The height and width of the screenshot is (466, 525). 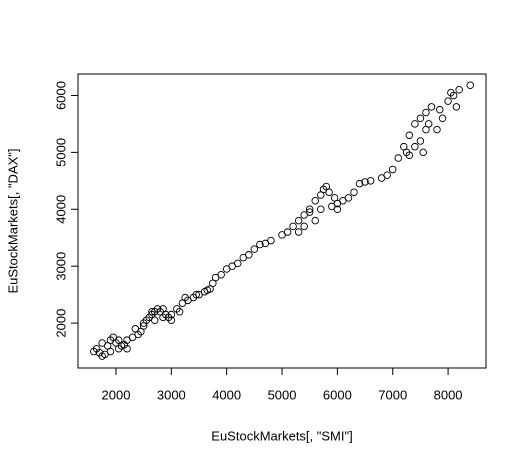 I want to click on x-tick-label: 5000, so click(x=282, y=394).